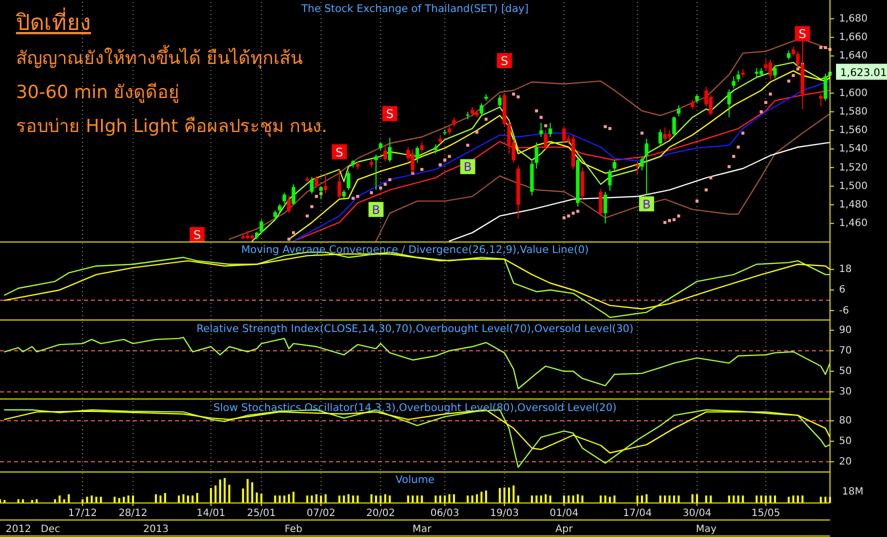 The height and width of the screenshot is (537, 887). I want to click on x2-tick-label: 2012, so click(19, 529).